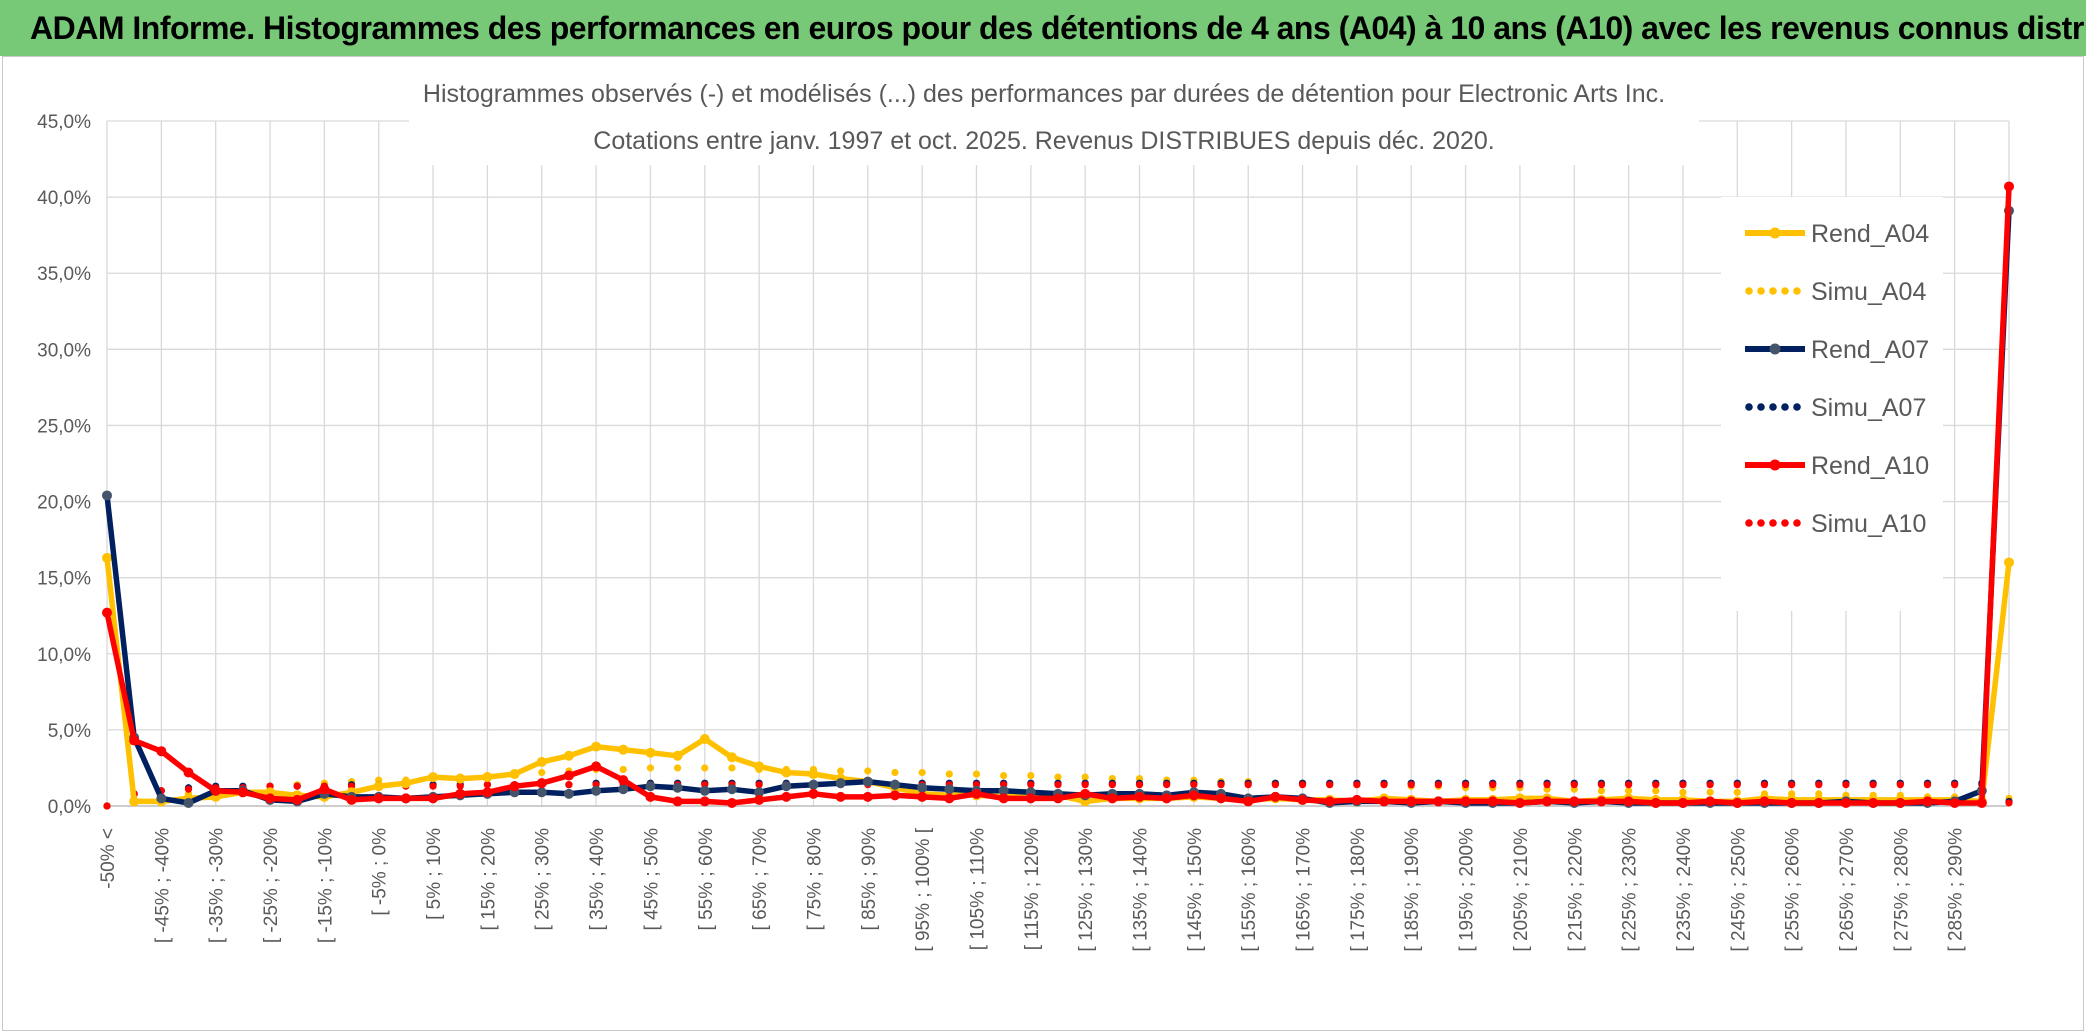 The height and width of the screenshot is (1033, 2086). I want to click on y-tick-label: 45,0%, so click(64, 122).